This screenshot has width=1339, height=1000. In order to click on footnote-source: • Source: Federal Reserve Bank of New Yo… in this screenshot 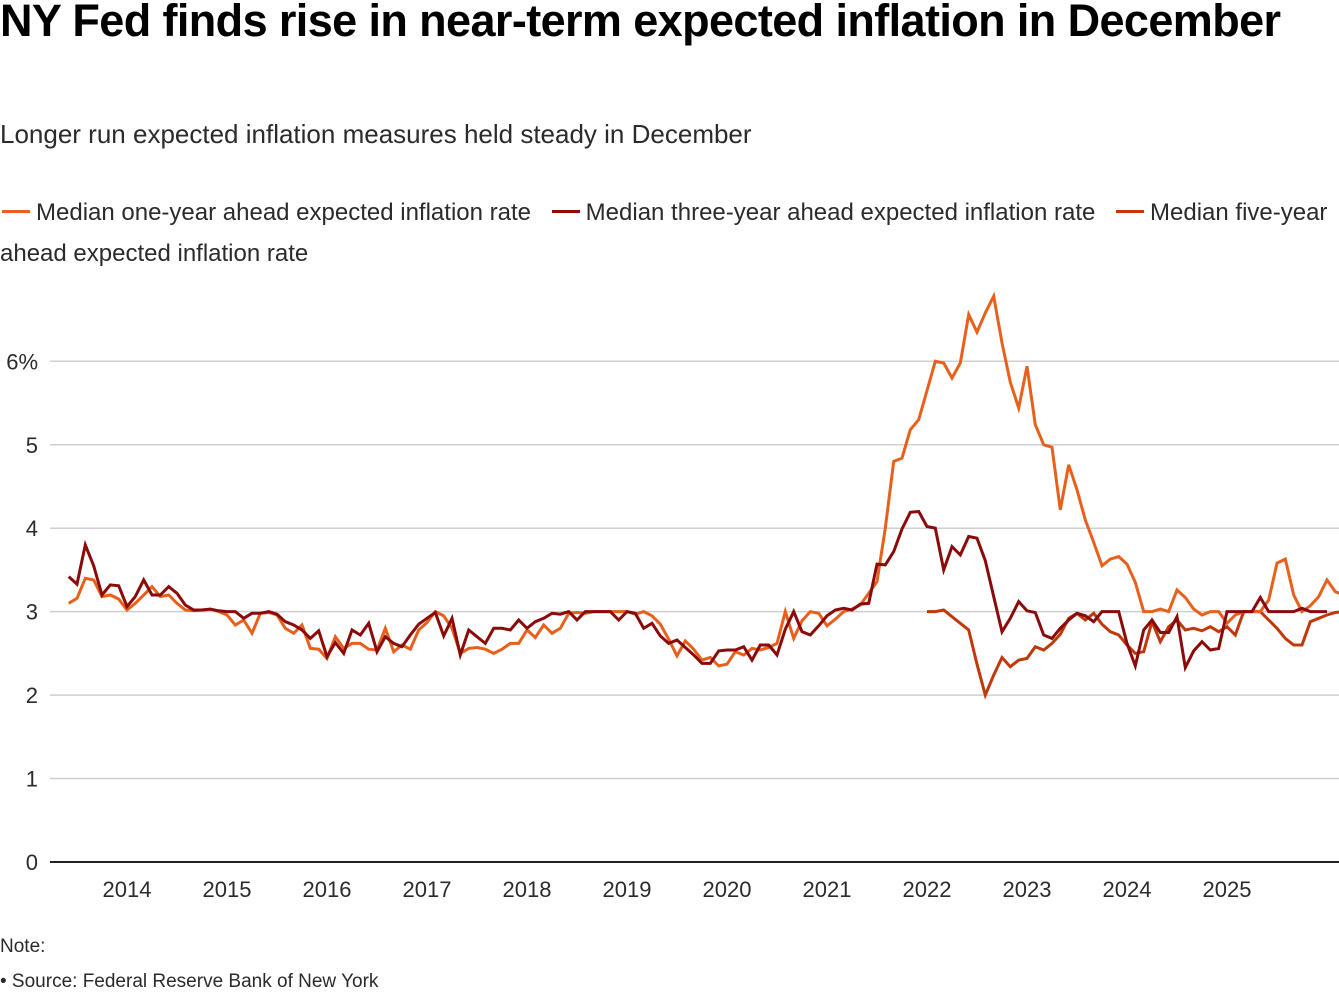, I will do `click(189, 981)`.